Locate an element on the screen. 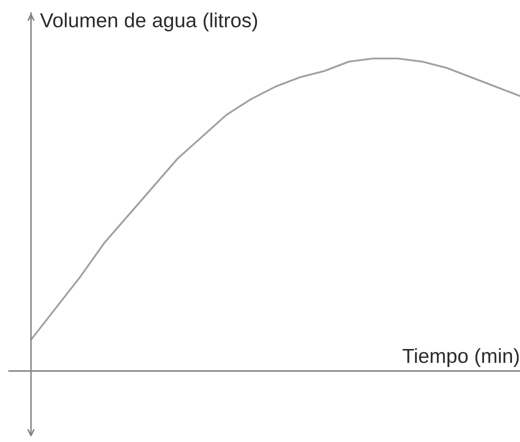  y-axis-title: Volumen de agua (litros) is located at coordinates (149, 22).